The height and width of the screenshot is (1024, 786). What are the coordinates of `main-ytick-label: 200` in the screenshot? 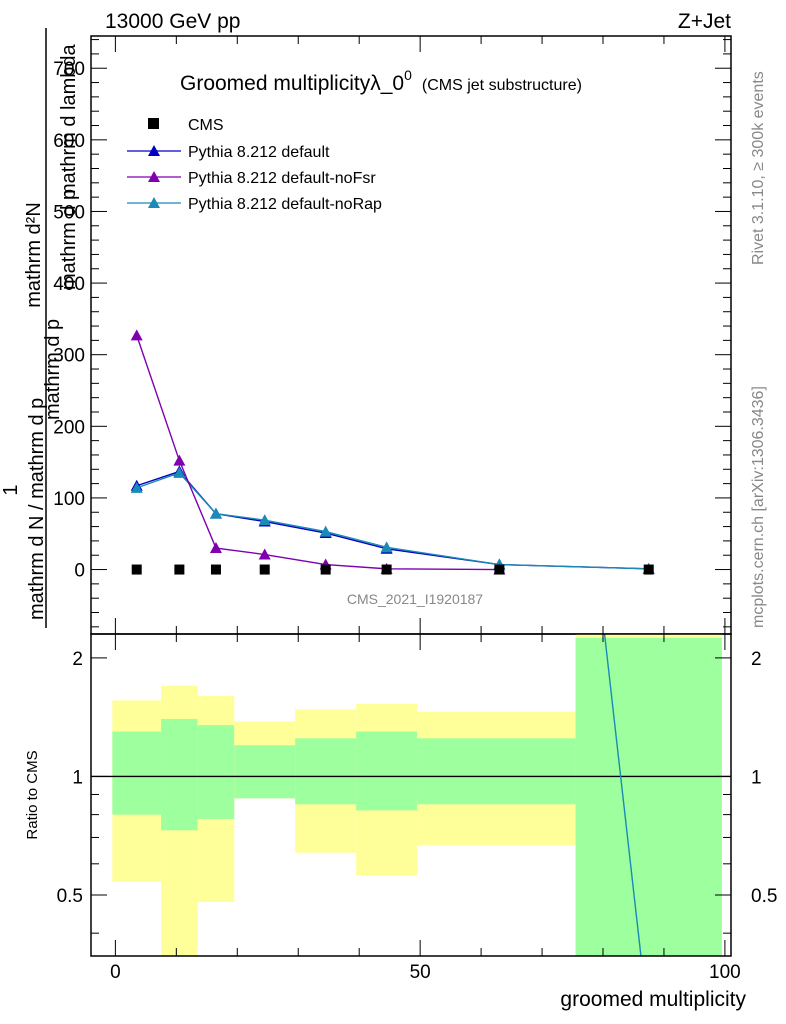 It's located at (69, 427).